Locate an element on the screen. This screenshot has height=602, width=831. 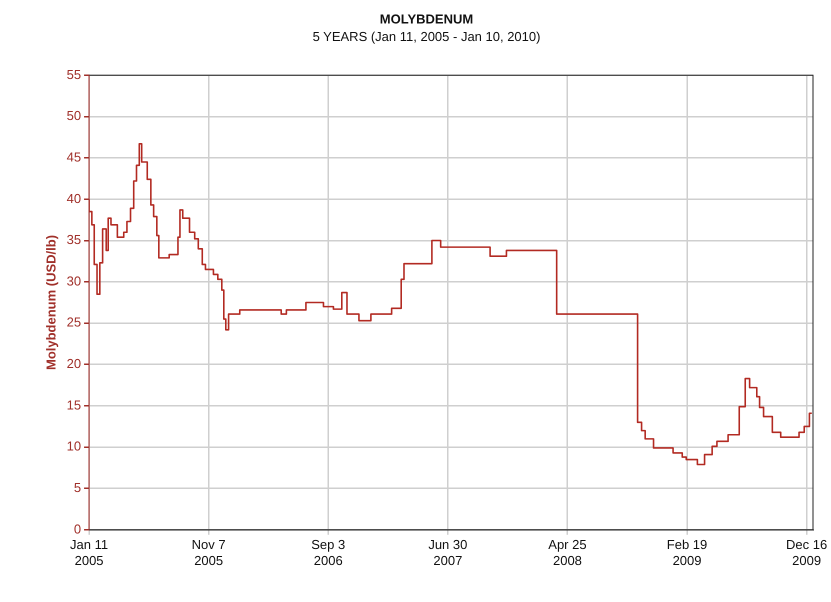
x-tick-label: Jan 11 2005 is located at coordinates (89, 552).